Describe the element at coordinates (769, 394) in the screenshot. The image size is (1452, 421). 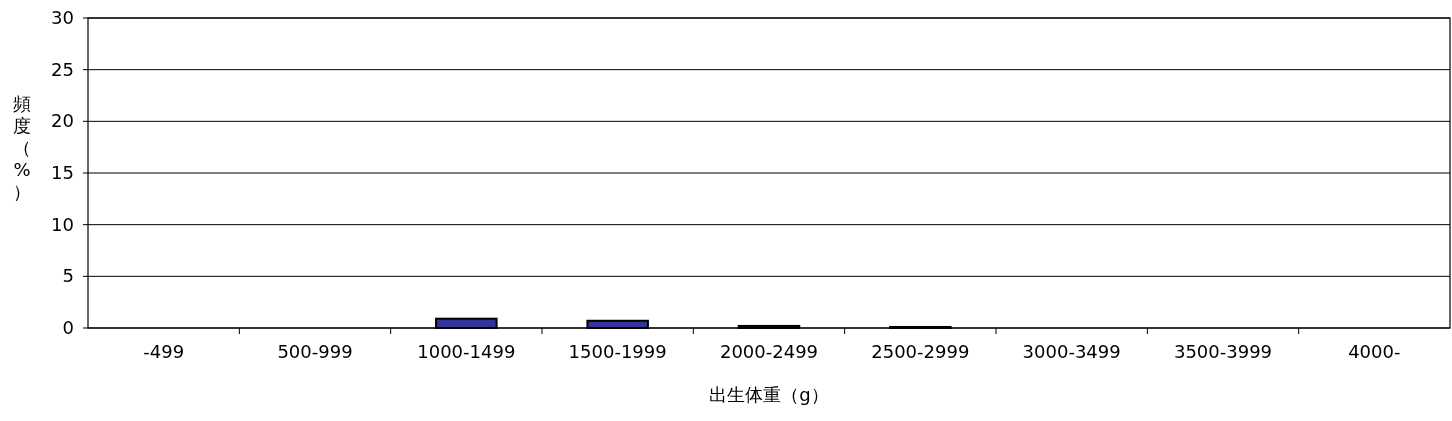
I see `x-axis-title: 出生体重（g）` at that location.